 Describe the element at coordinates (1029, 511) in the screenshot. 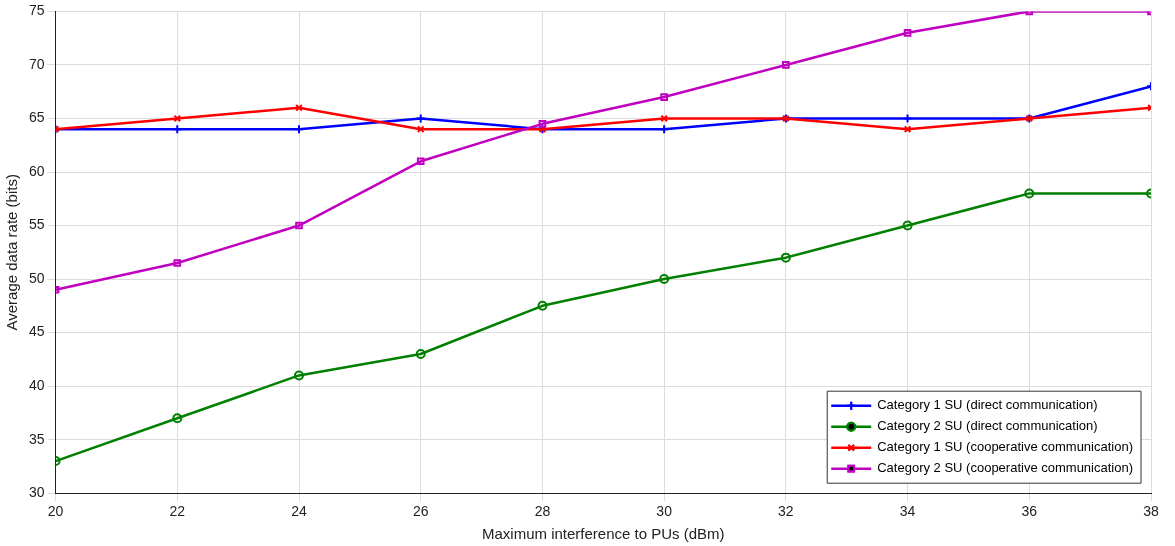

I see `x-tick-label: 36` at that location.